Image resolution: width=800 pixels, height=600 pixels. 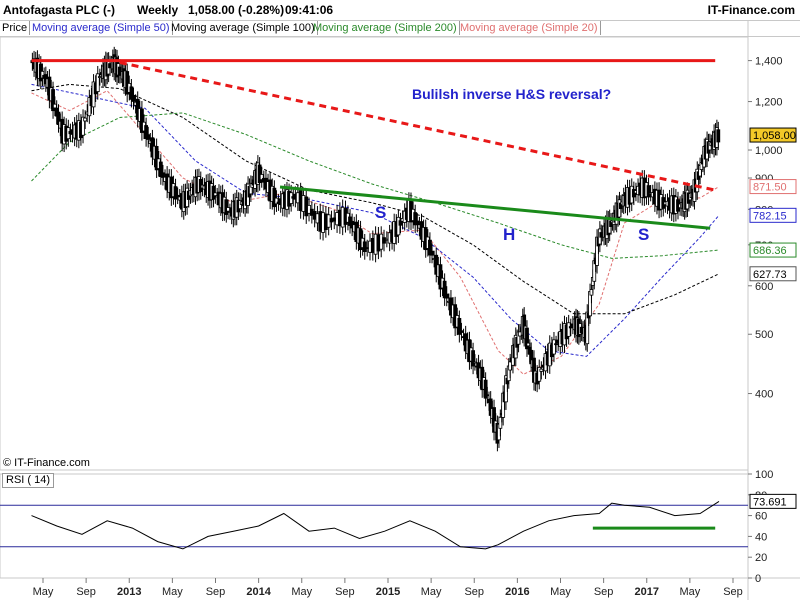 What do you see at coordinates (769, 151) in the screenshot?
I see `price-tick-label: 1,000` at bounding box center [769, 151].